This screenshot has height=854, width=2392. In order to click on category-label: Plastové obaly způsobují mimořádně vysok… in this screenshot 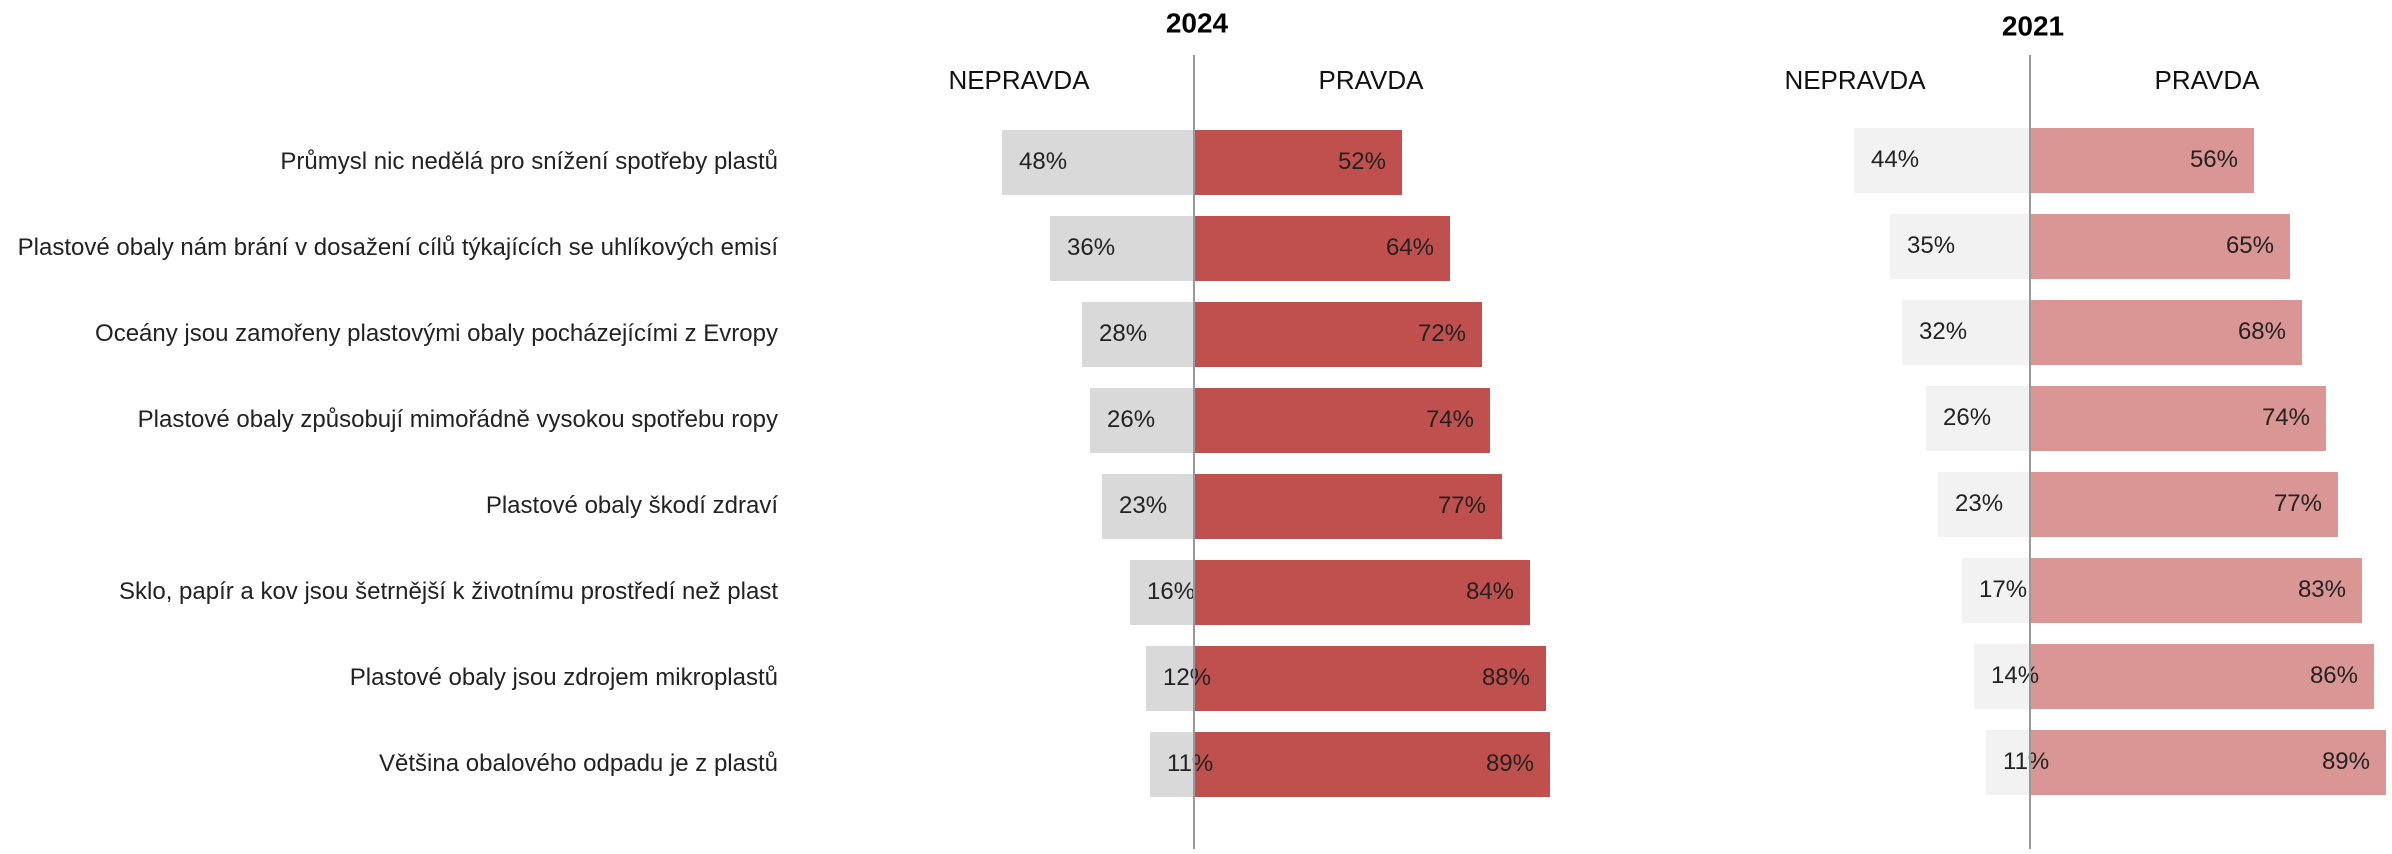, I will do `click(458, 419)`.